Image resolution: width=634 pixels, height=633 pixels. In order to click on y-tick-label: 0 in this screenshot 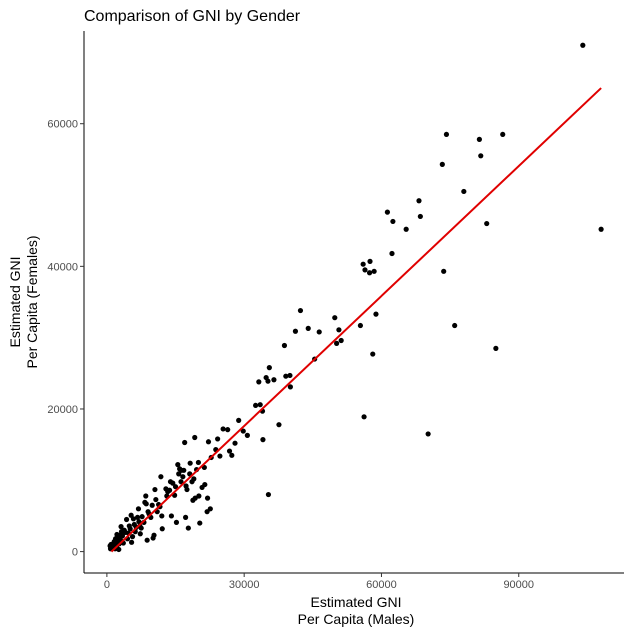, I will do `click(75, 553)`.